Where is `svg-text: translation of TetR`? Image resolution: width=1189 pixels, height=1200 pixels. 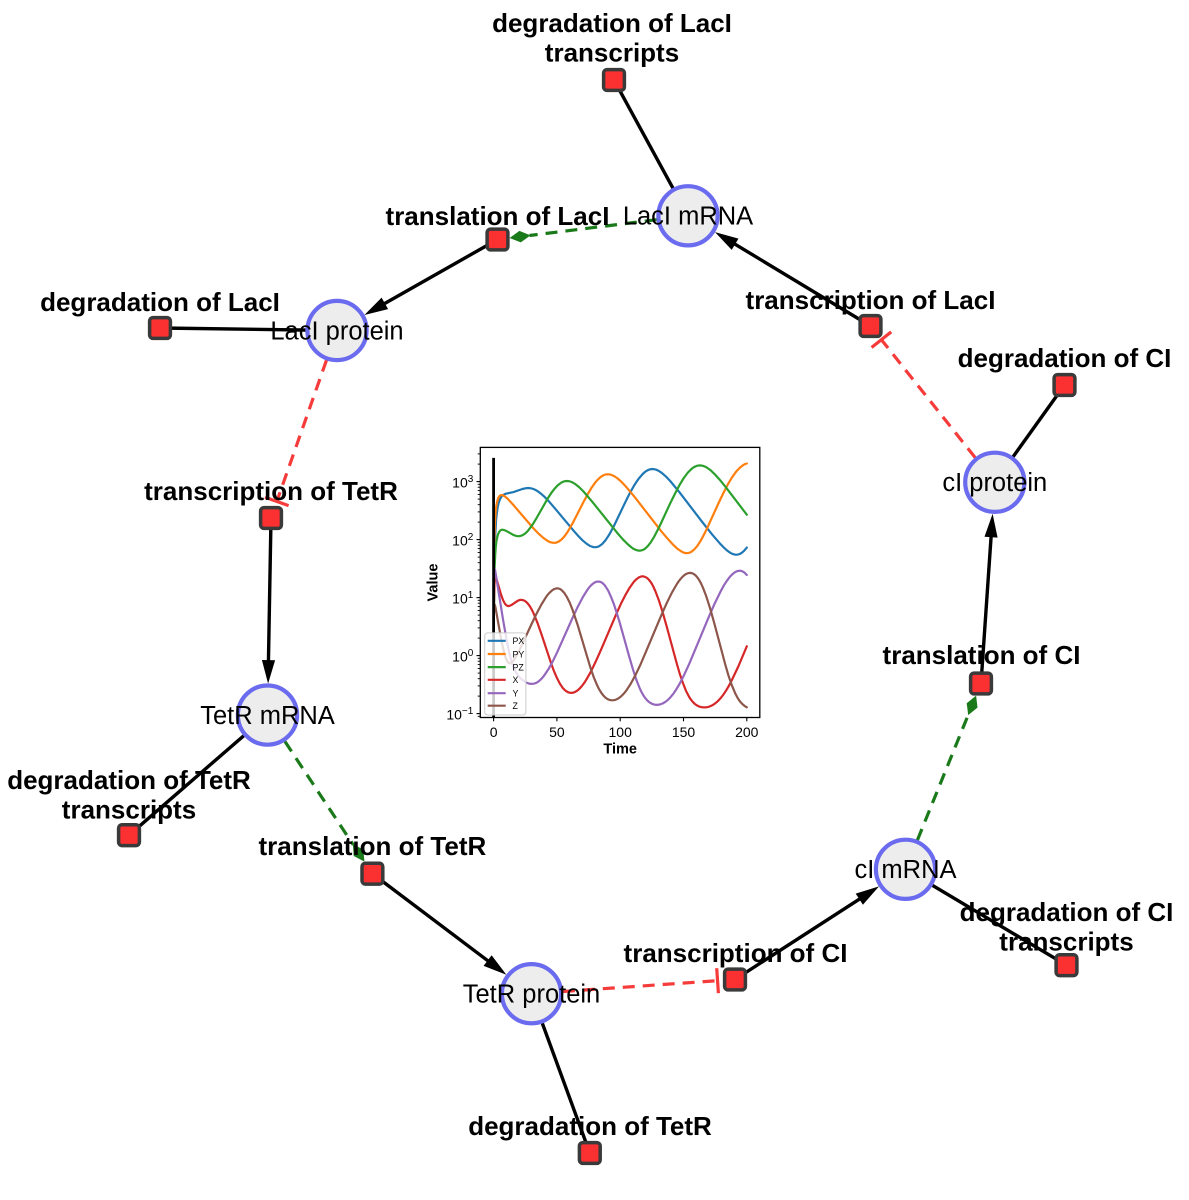
svg-text: translation of TetR is located at coordinates (373, 846).